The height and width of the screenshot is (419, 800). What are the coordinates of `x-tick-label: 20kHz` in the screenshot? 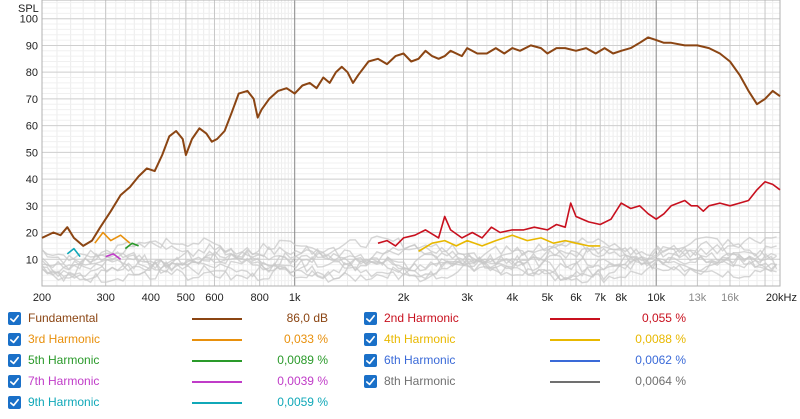 It's located at (781, 298).